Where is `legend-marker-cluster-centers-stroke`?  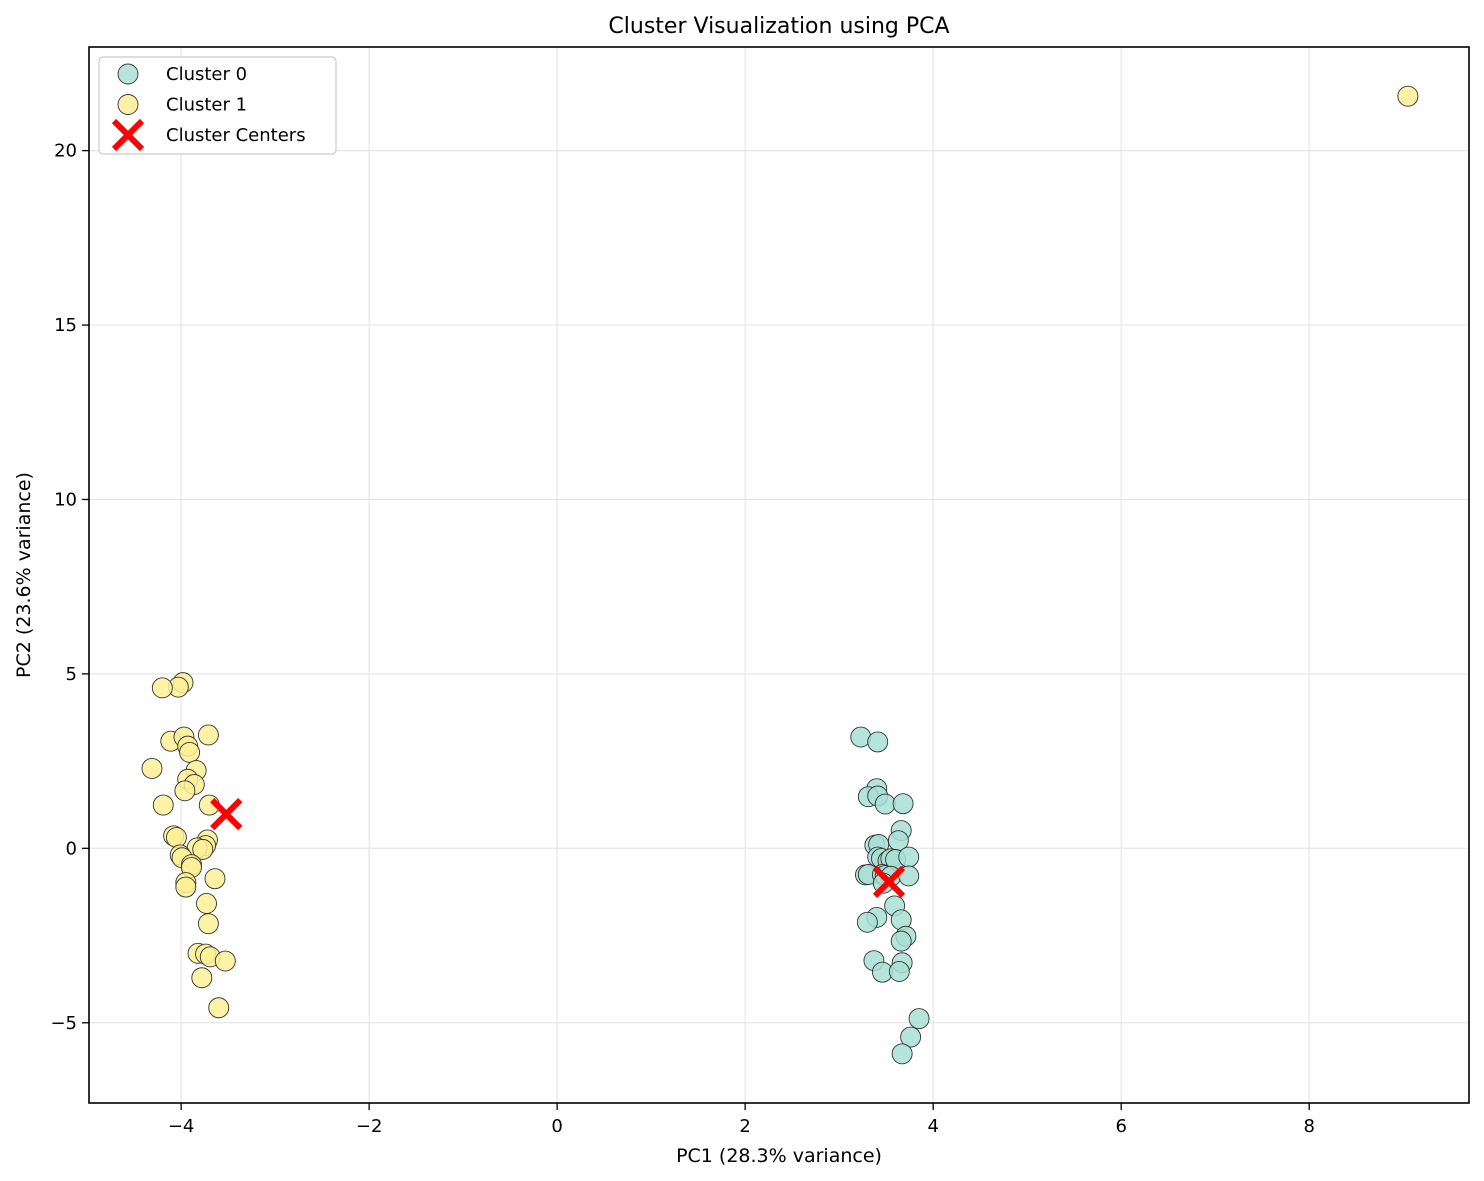
legend-marker-cluster-centers-stroke is located at coordinates (128, 135).